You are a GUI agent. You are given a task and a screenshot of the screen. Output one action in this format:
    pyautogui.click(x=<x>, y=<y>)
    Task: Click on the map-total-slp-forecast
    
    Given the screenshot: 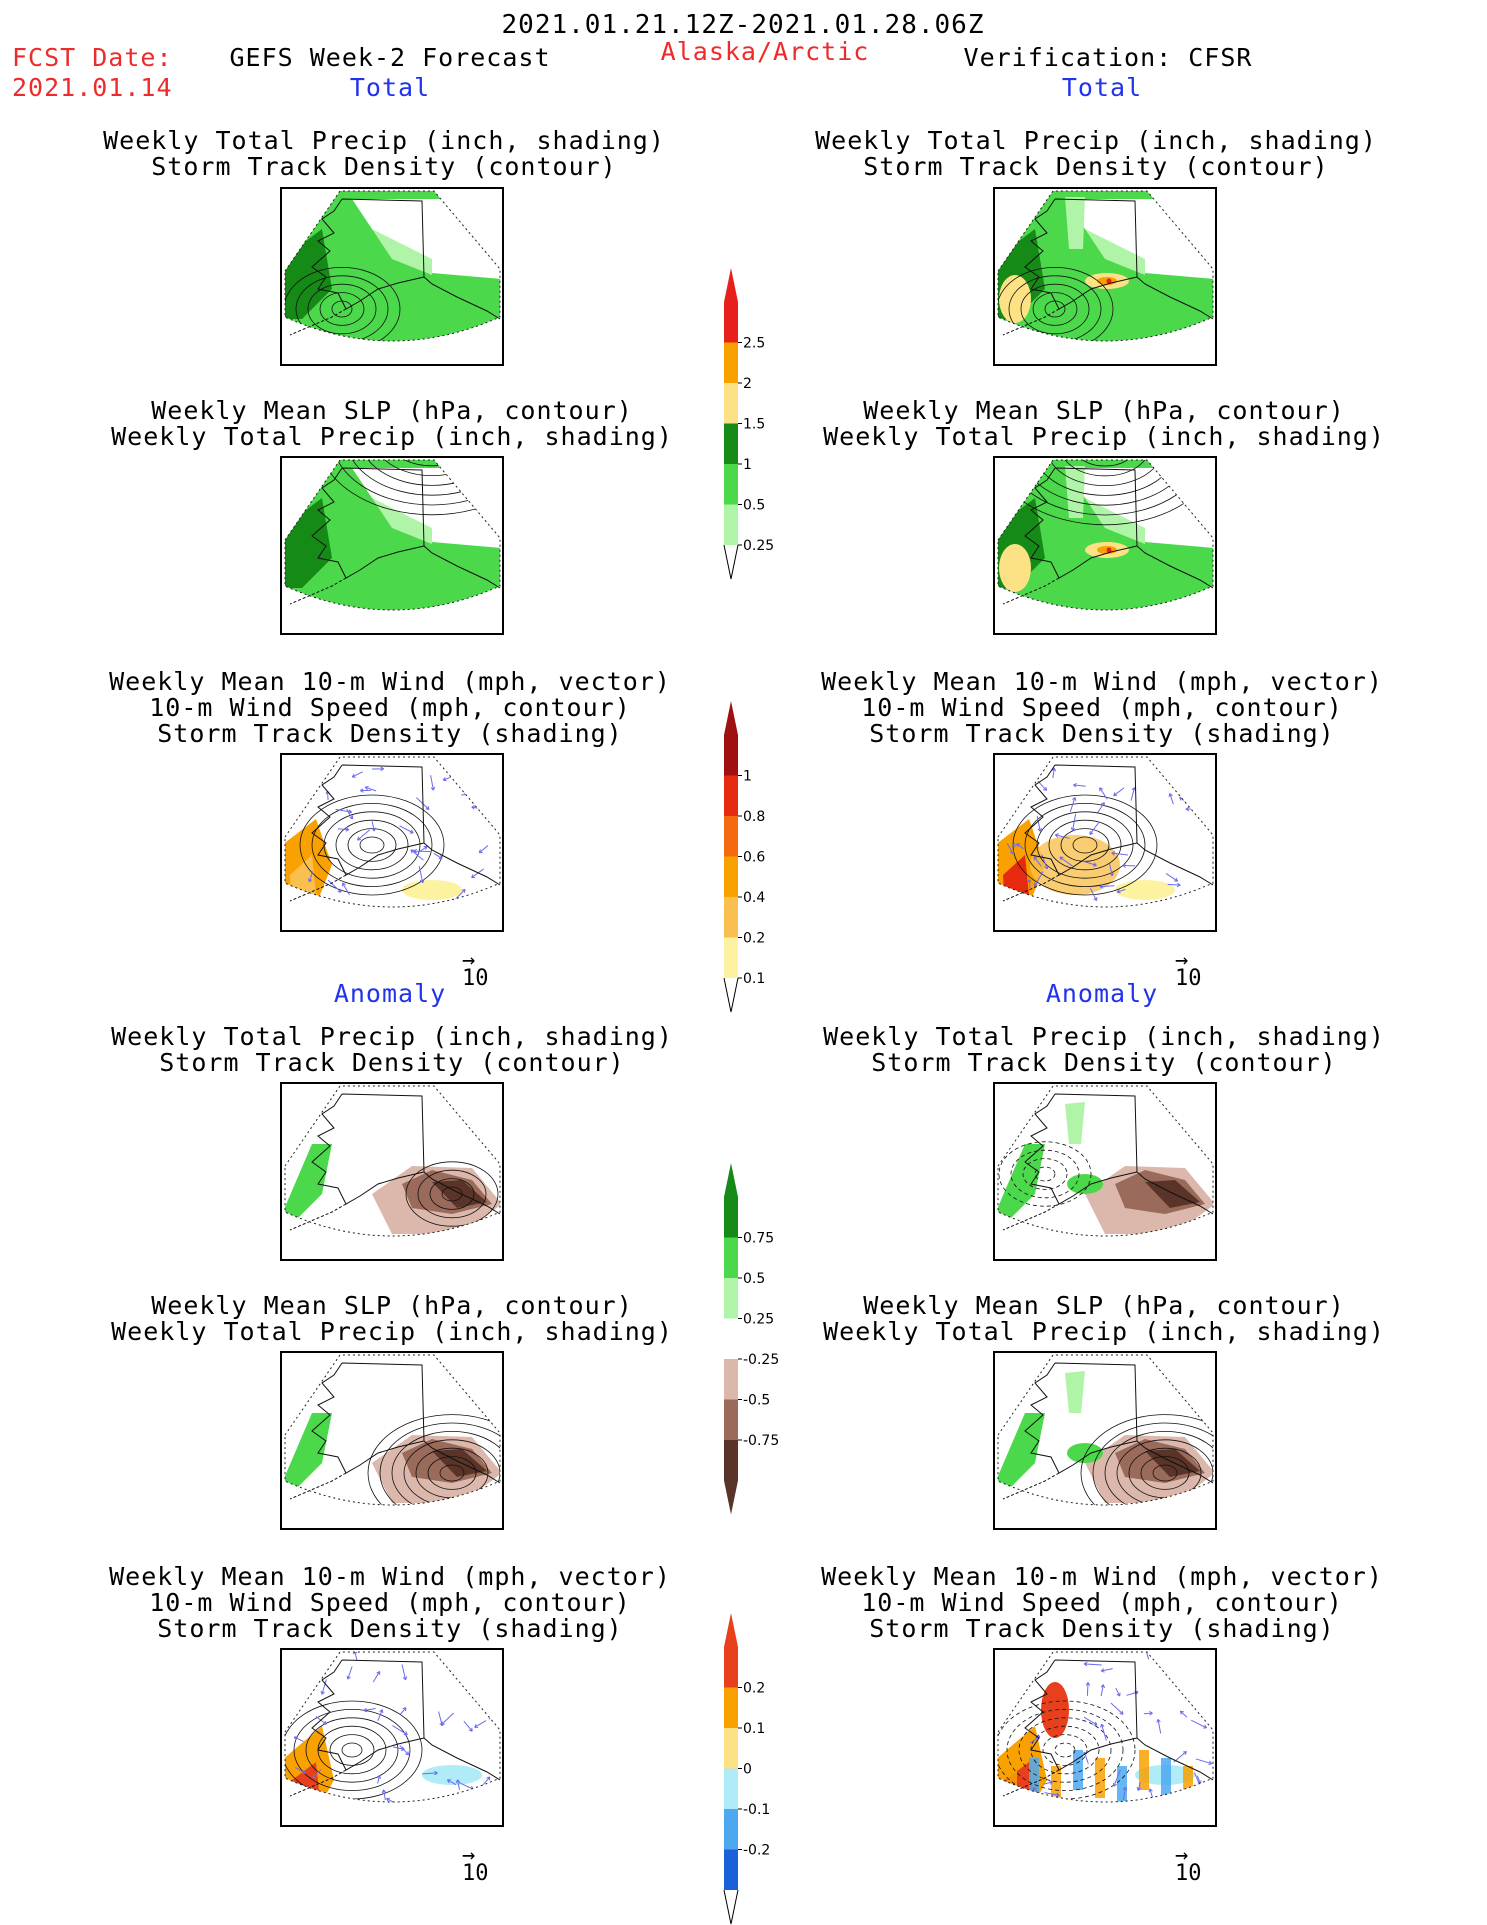 What is the action you would take?
    pyautogui.click(x=392, y=545)
    